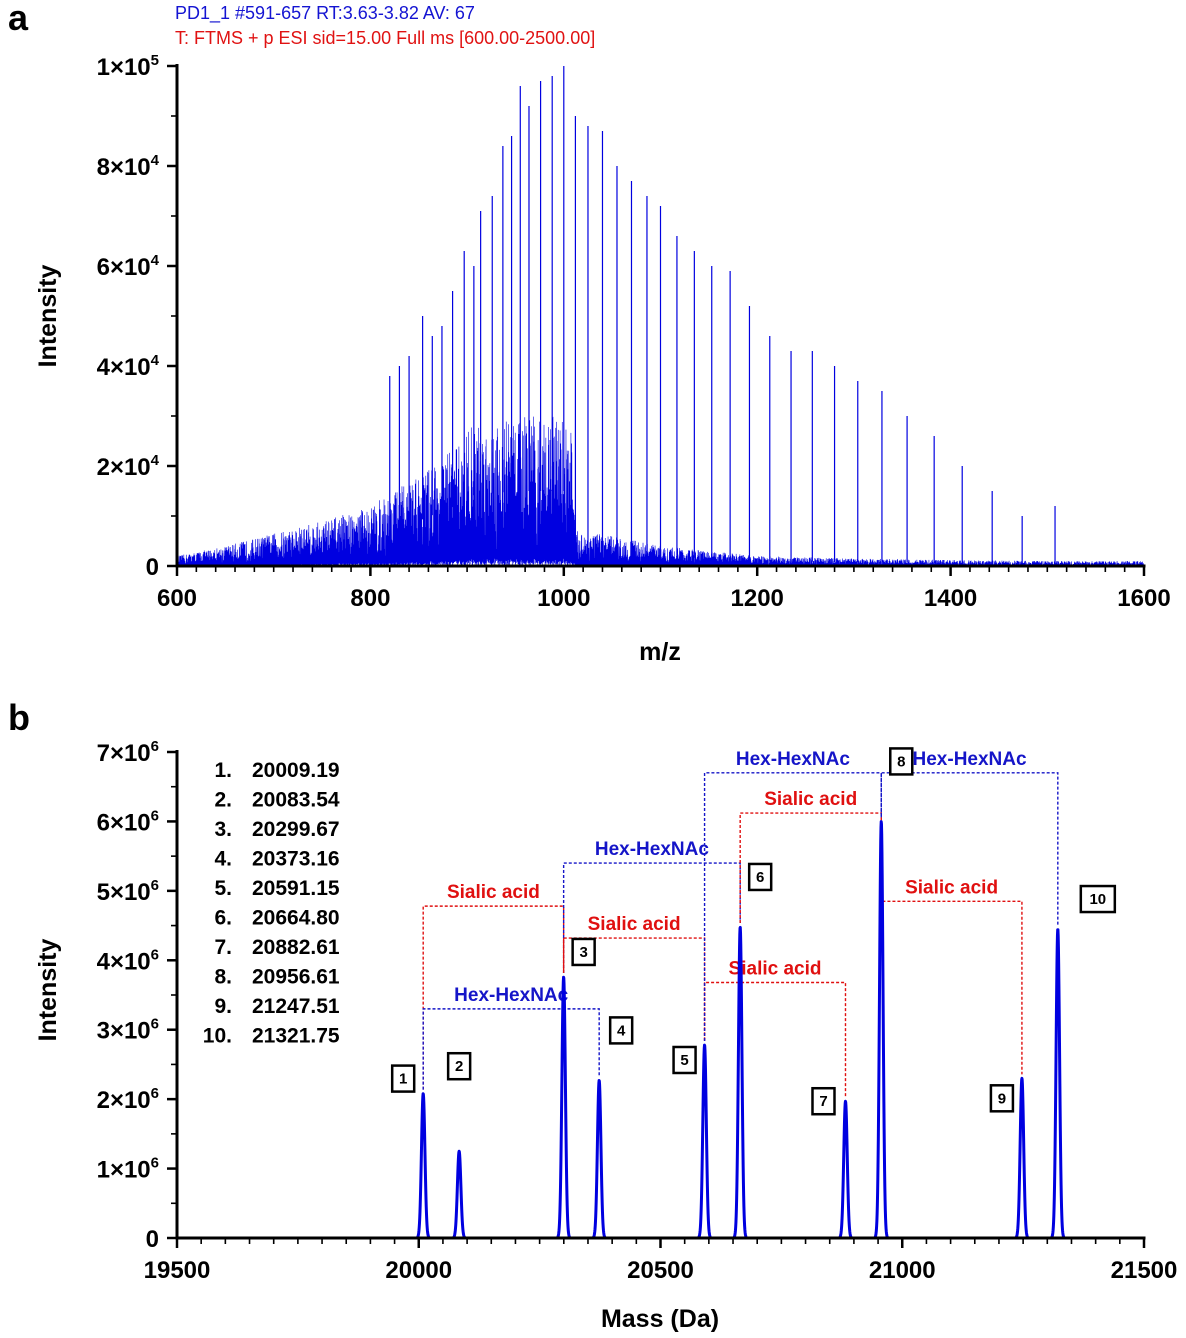 The width and height of the screenshot is (1186, 1338). What do you see at coordinates (296, 888) in the screenshot?
I see `legend-mass: 20591.15` at bounding box center [296, 888].